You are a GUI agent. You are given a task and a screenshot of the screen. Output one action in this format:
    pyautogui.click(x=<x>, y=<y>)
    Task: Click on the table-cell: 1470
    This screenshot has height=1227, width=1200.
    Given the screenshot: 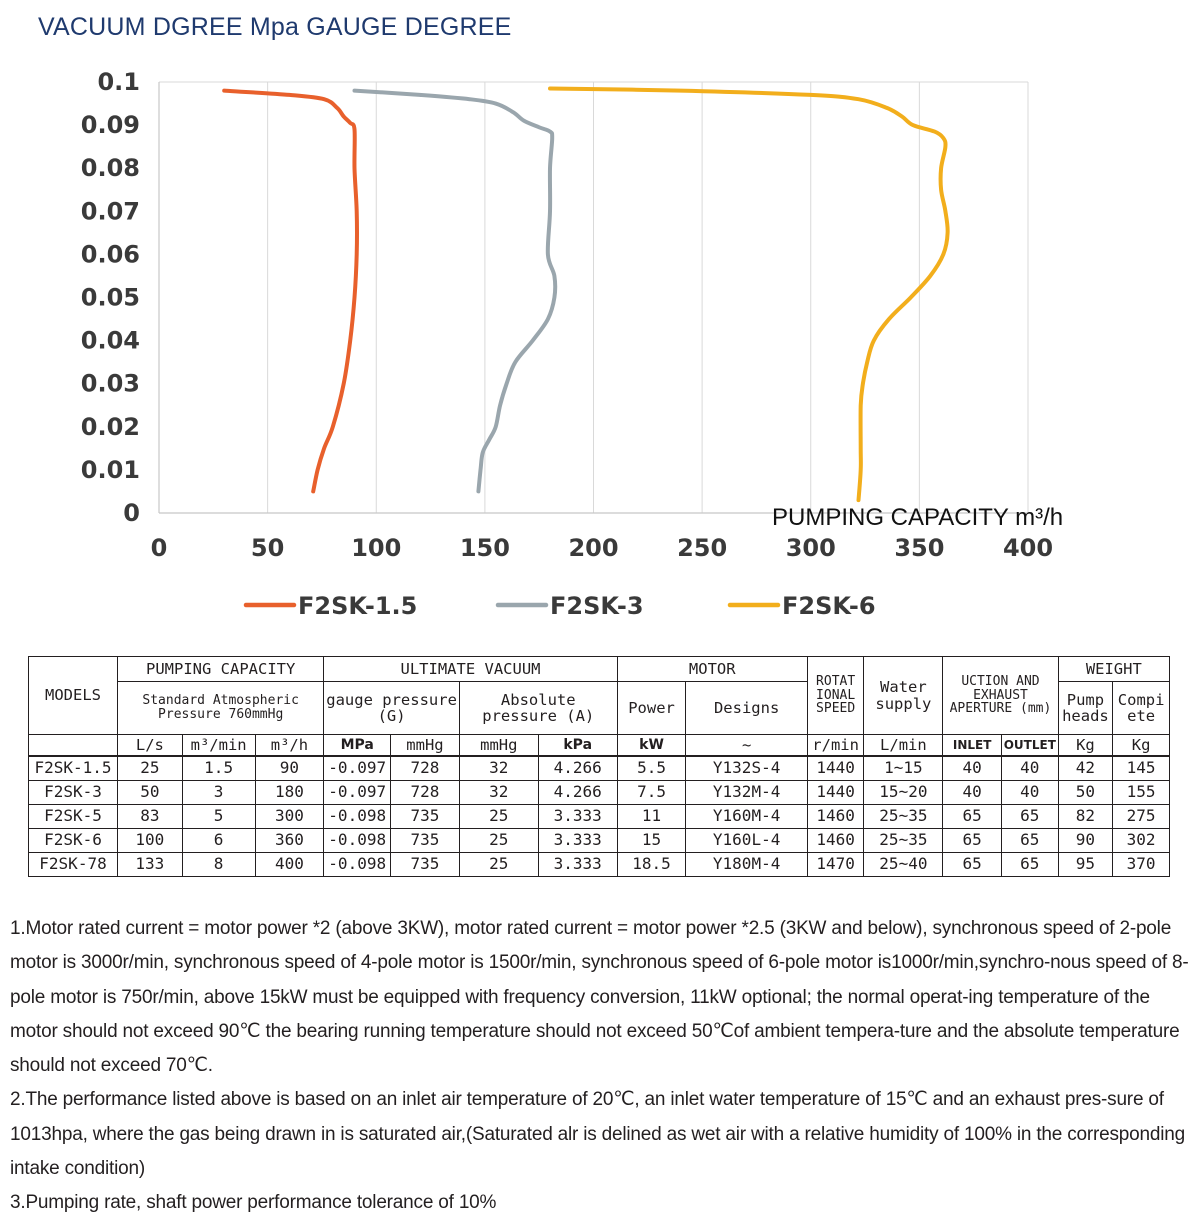 What is the action you would take?
    pyautogui.click(x=835, y=864)
    